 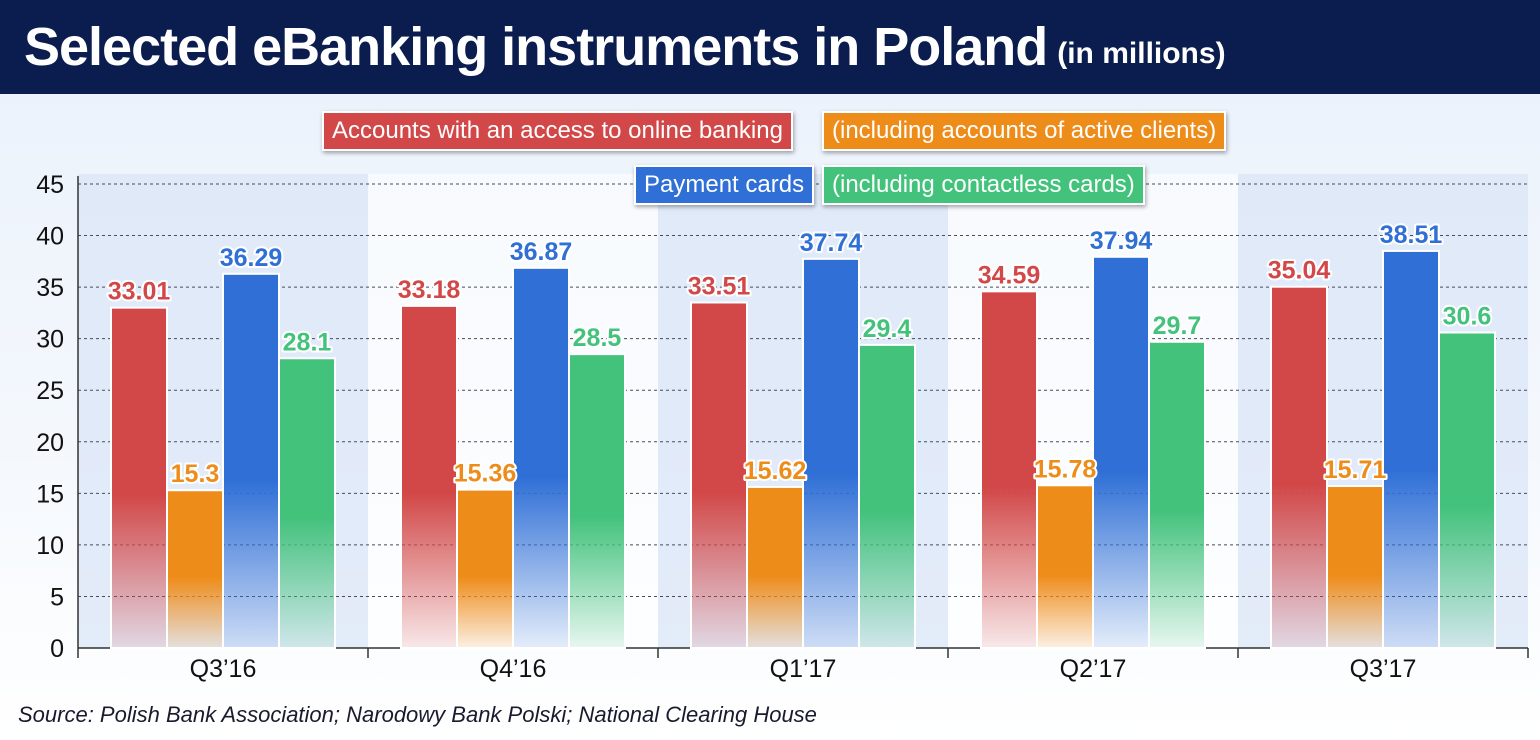 What do you see at coordinates (50, 546) in the screenshot?
I see `y-tick-label: 10` at bounding box center [50, 546].